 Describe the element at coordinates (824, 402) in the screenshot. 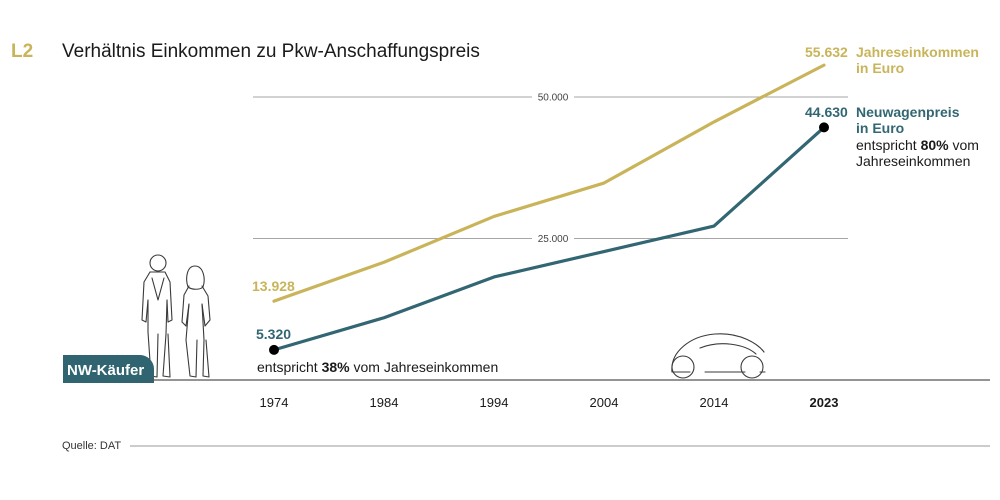

I see `x-tick-label-2023: 2023` at that location.